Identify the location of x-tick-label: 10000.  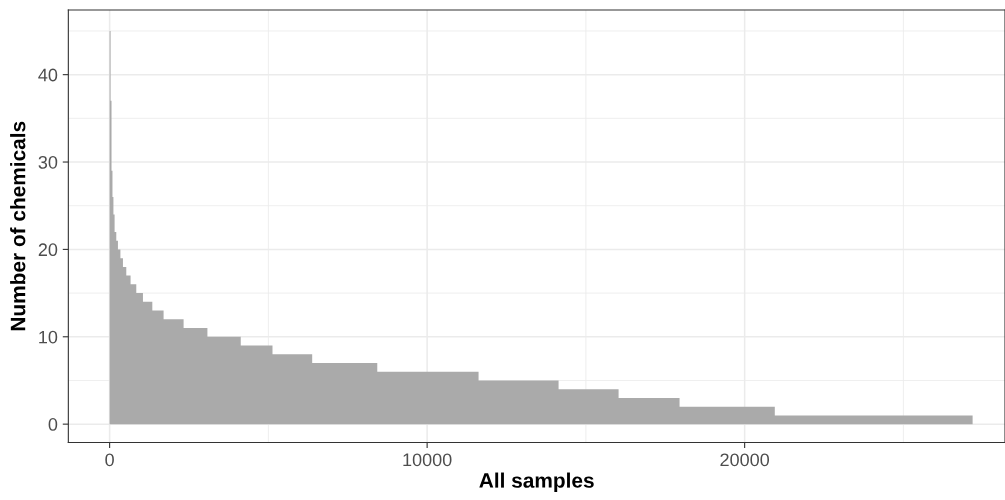
(427, 460).